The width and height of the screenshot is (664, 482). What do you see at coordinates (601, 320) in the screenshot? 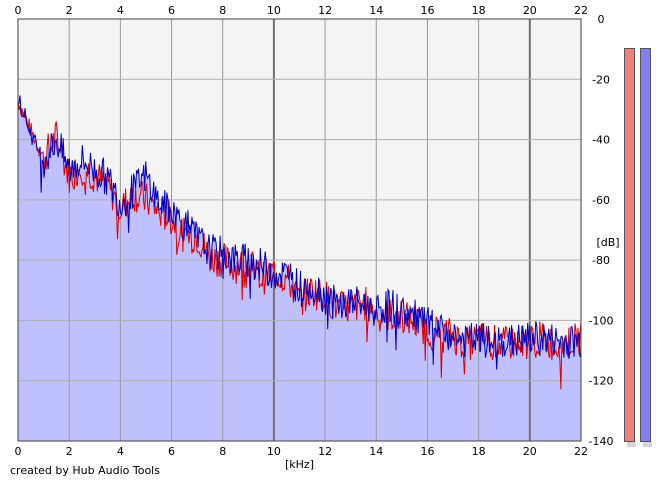
I see `y-tick-label: -100` at bounding box center [601, 320].